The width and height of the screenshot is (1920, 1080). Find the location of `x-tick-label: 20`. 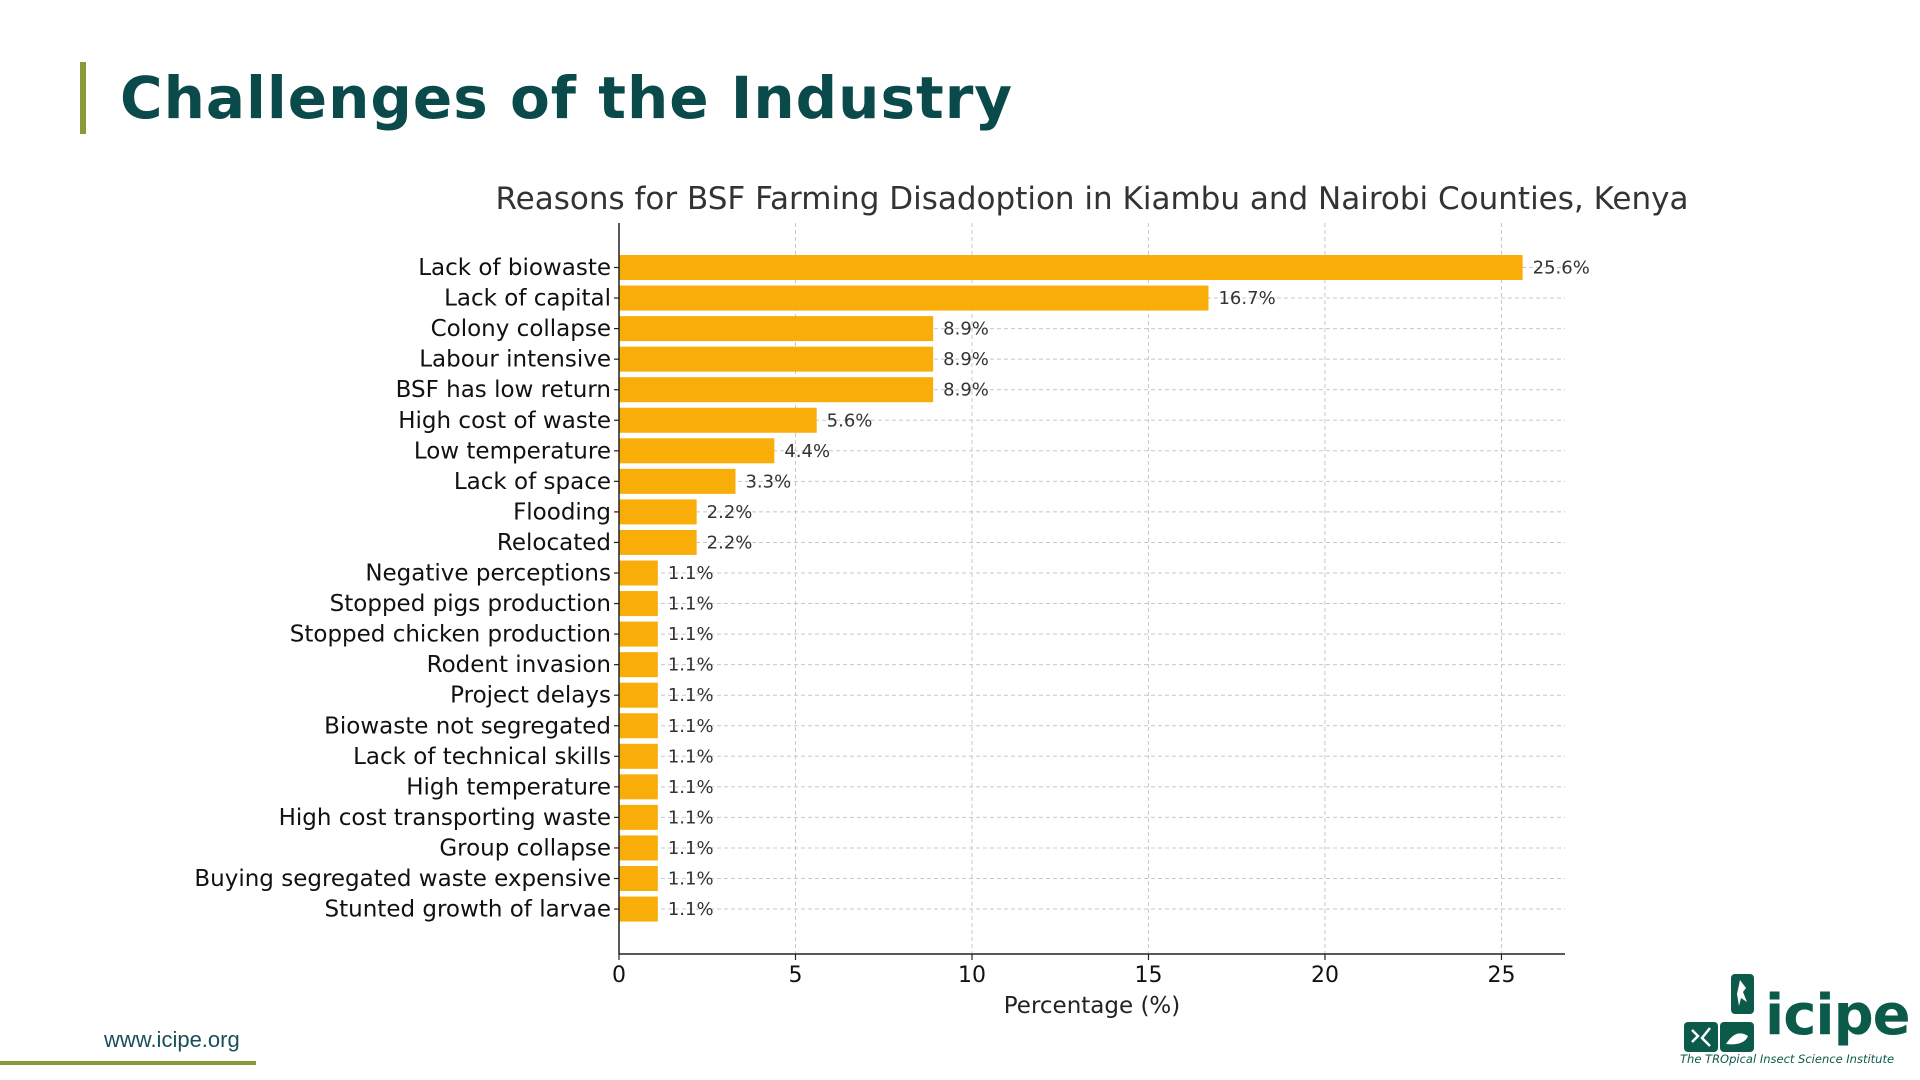

x-tick-label: 20 is located at coordinates (1325, 975).